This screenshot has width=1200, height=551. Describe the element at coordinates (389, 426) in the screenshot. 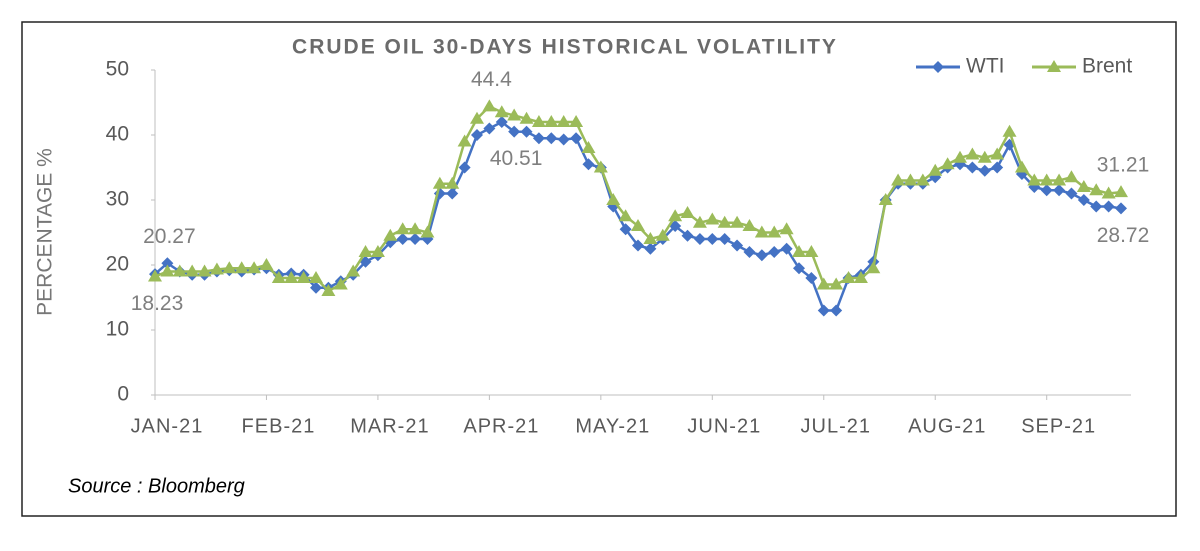

I see `x-tick-label: MAR-21` at that location.